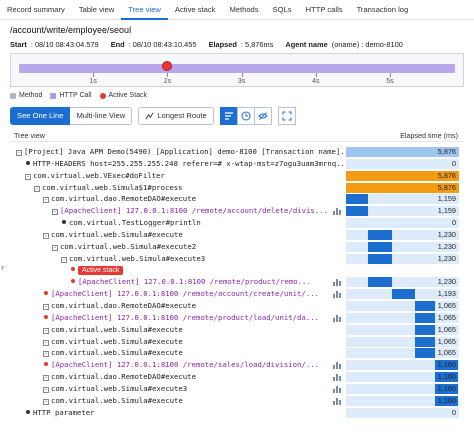 This screenshot has width=474, height=437. I want to click on tab-tree-view: Tree view, so click(144, 10).